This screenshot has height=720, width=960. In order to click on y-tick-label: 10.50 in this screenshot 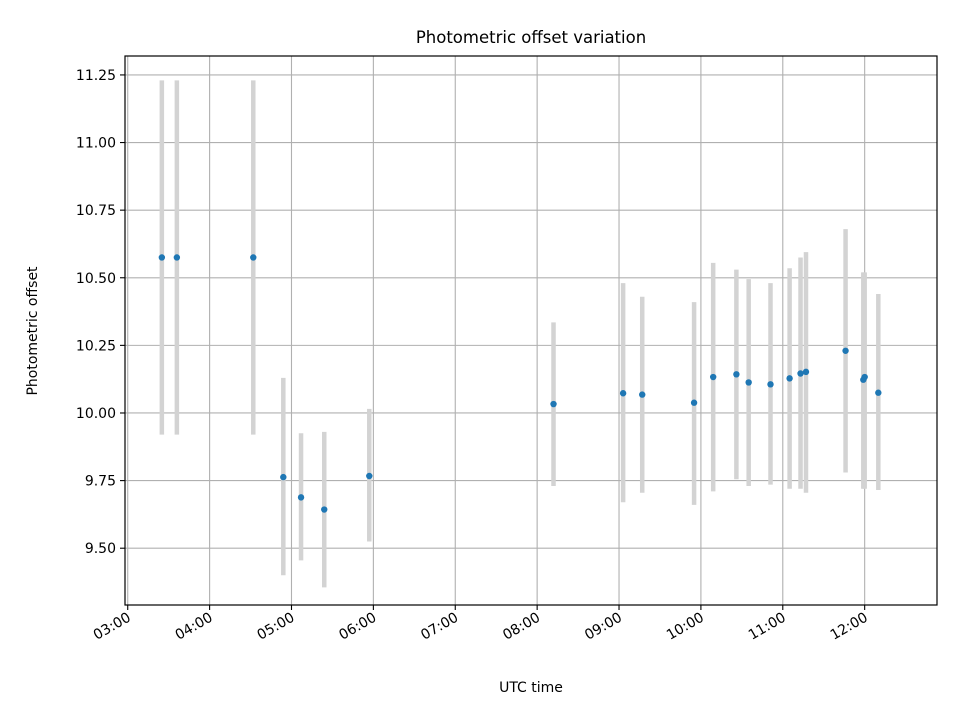, I will do `click(96, 279)`.